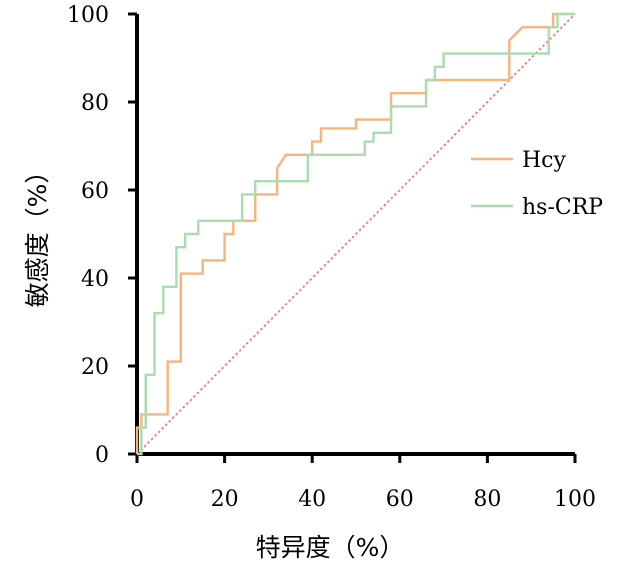  Describe the element at coordinates (137, 499) in the screenshot. I see `x-axis-tick-label: 0` at that location.